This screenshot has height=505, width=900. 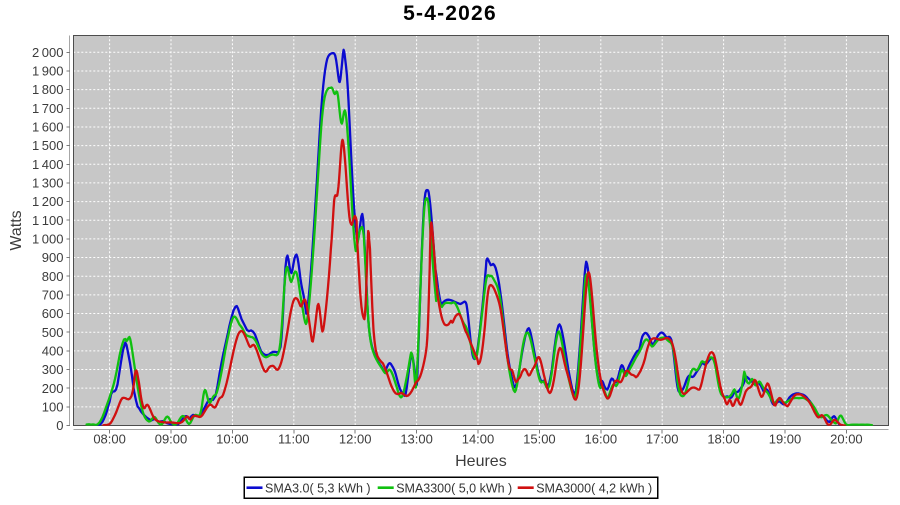 What do you see at coordinates (53, 276) in the screenshot?
I see `svg-text: 800` at bounding box center [53, 276].